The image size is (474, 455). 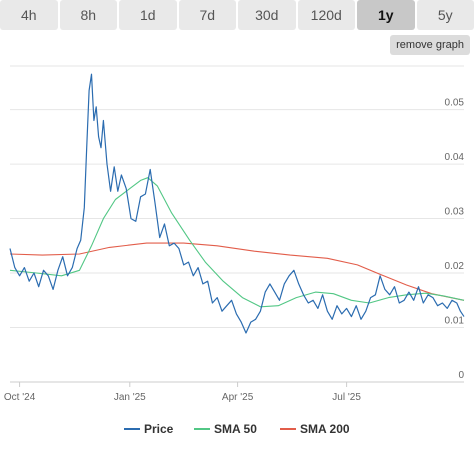 I want to click on tab-1y: 1y, so click(x=386, y=15).